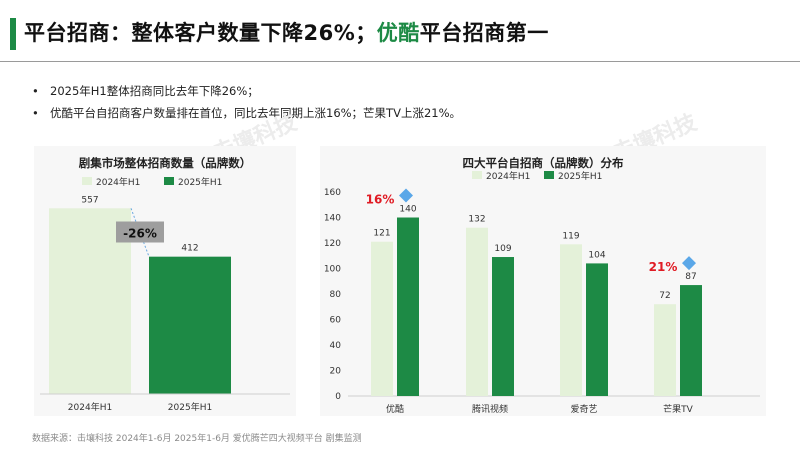  Describe the element at coordinates (190, 407) in the screenshot. I see `x-tick-label: 2025年H1` at that location.